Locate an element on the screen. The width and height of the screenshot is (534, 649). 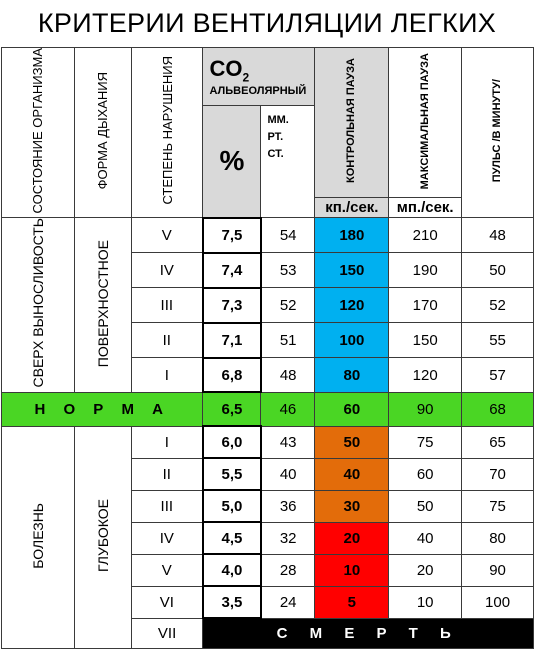
co2-percent-cell: 7,4 is located at coordinates (231, 270).